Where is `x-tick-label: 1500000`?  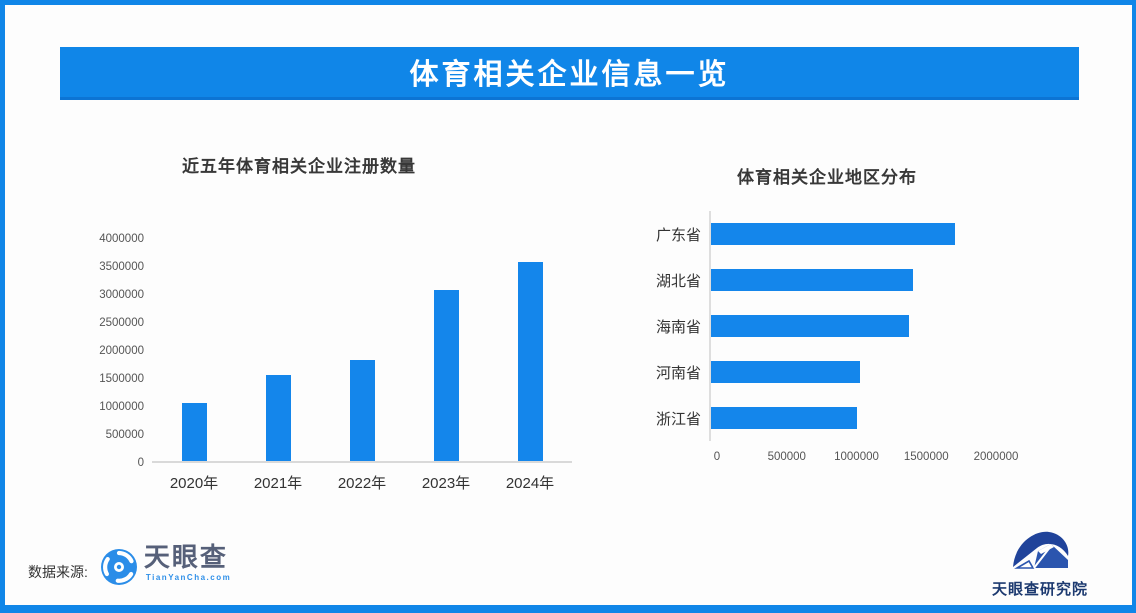
x-tick-label: 1500000 is located at coordinates (926, 457).